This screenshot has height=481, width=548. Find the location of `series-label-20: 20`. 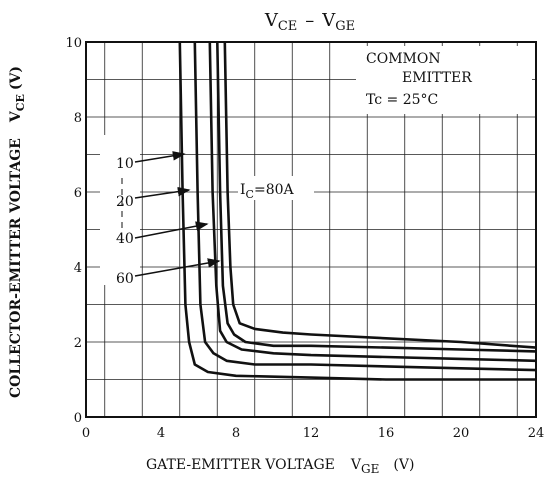

series-label-20: 20 is located at coordinates (125, 202).